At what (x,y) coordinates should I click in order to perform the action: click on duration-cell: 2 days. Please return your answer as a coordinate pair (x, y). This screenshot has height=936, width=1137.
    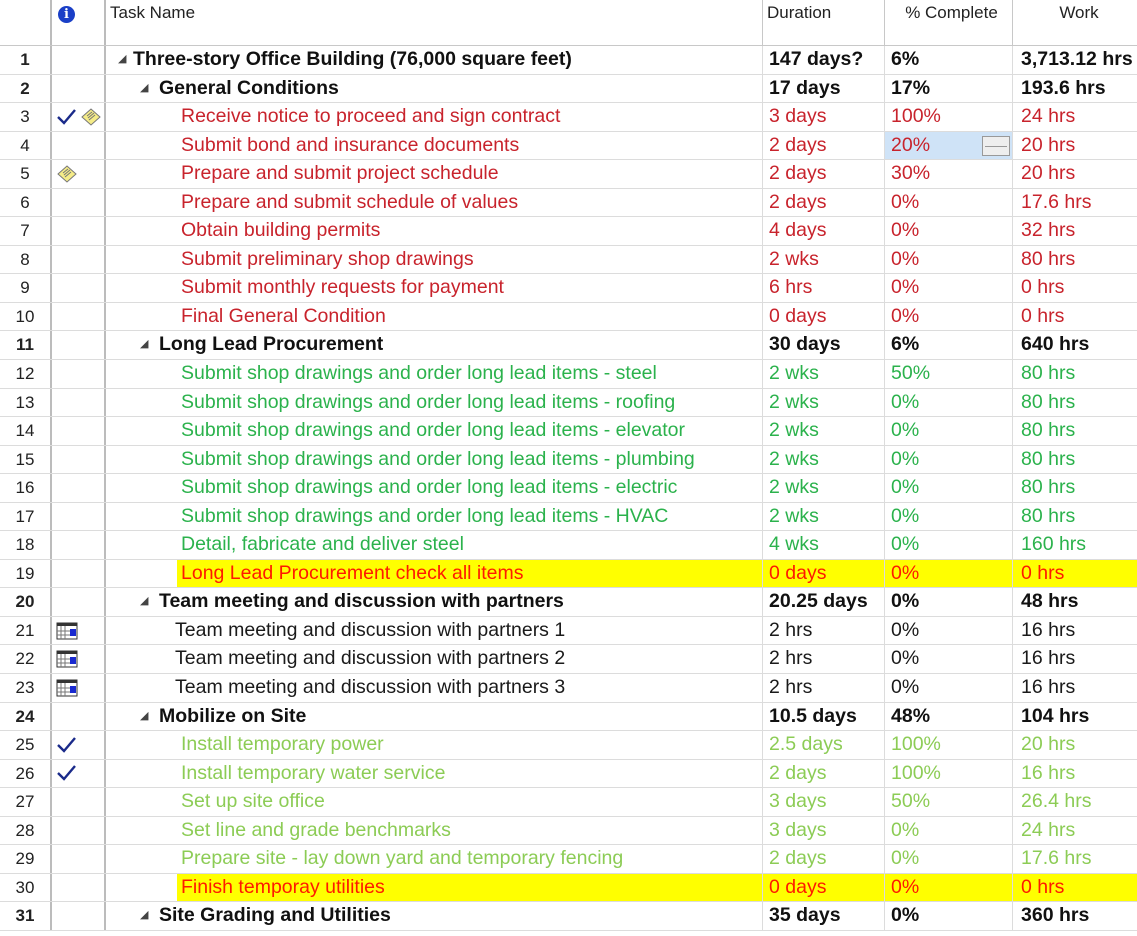
    Looking at the image, I should click on (824, 174).